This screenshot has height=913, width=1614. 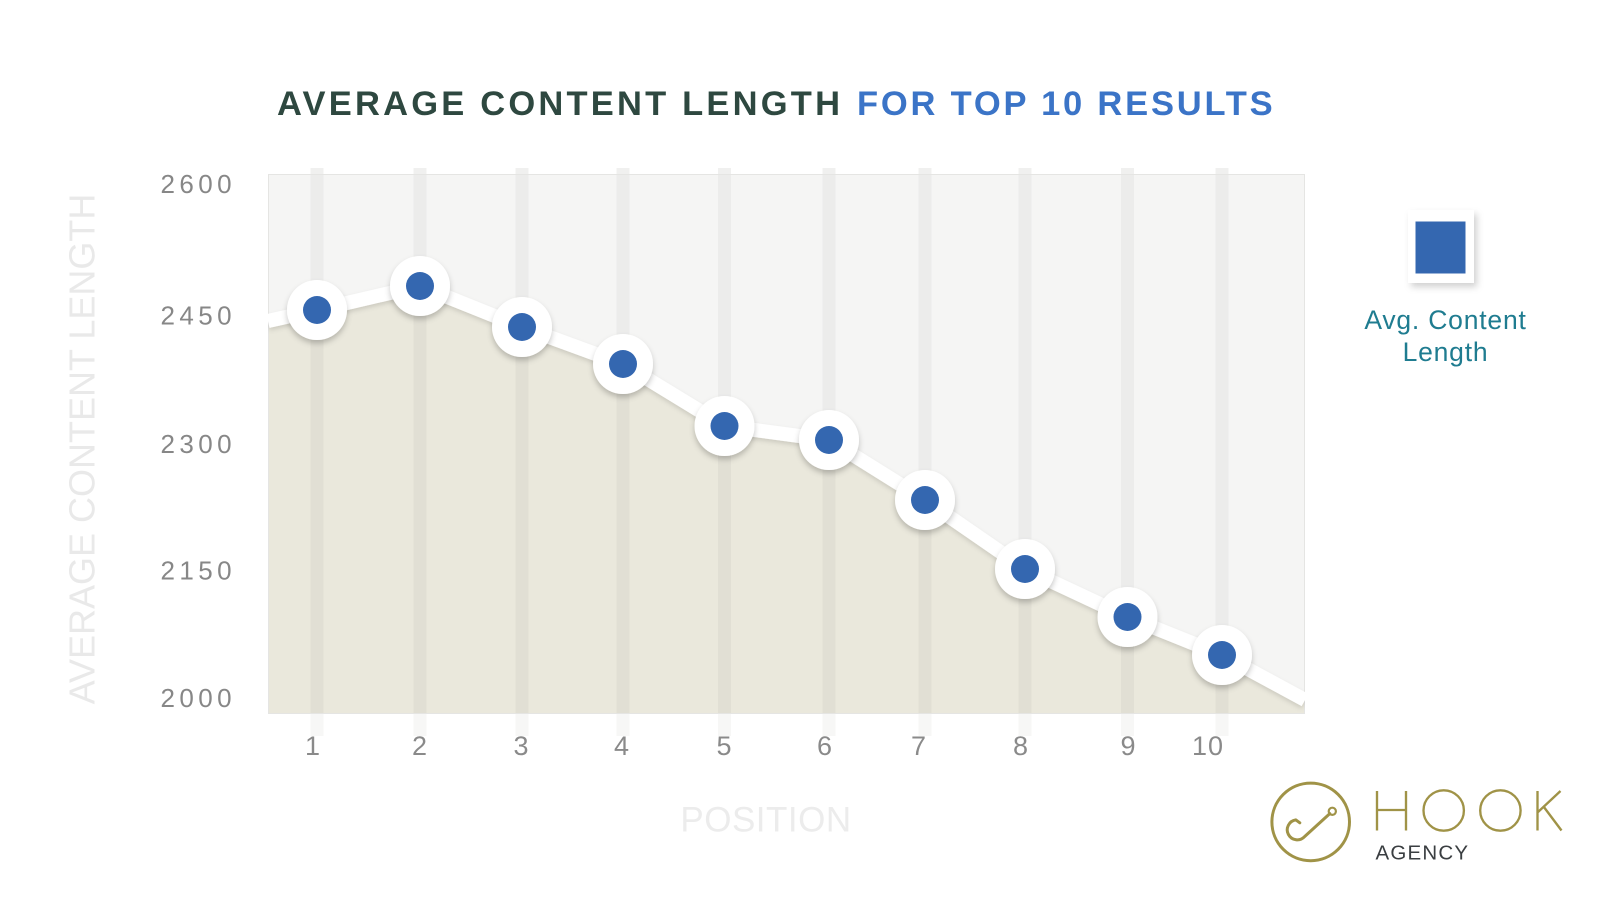 I want to click on svg-text: Length, so click(x=1446, y=352).